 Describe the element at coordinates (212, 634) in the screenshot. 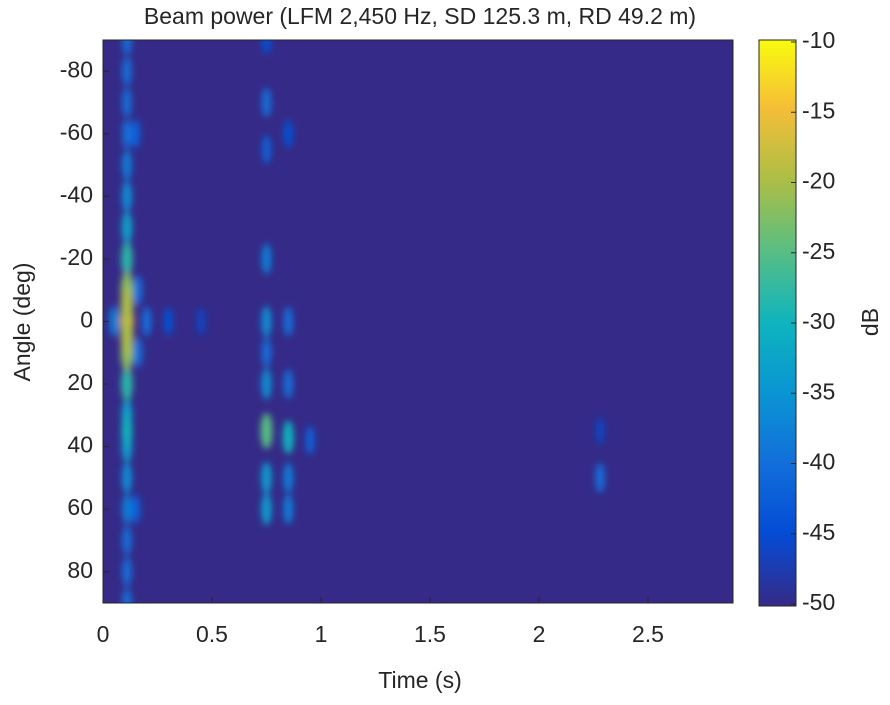

I see `x-tick-label: 0.5` at that location.